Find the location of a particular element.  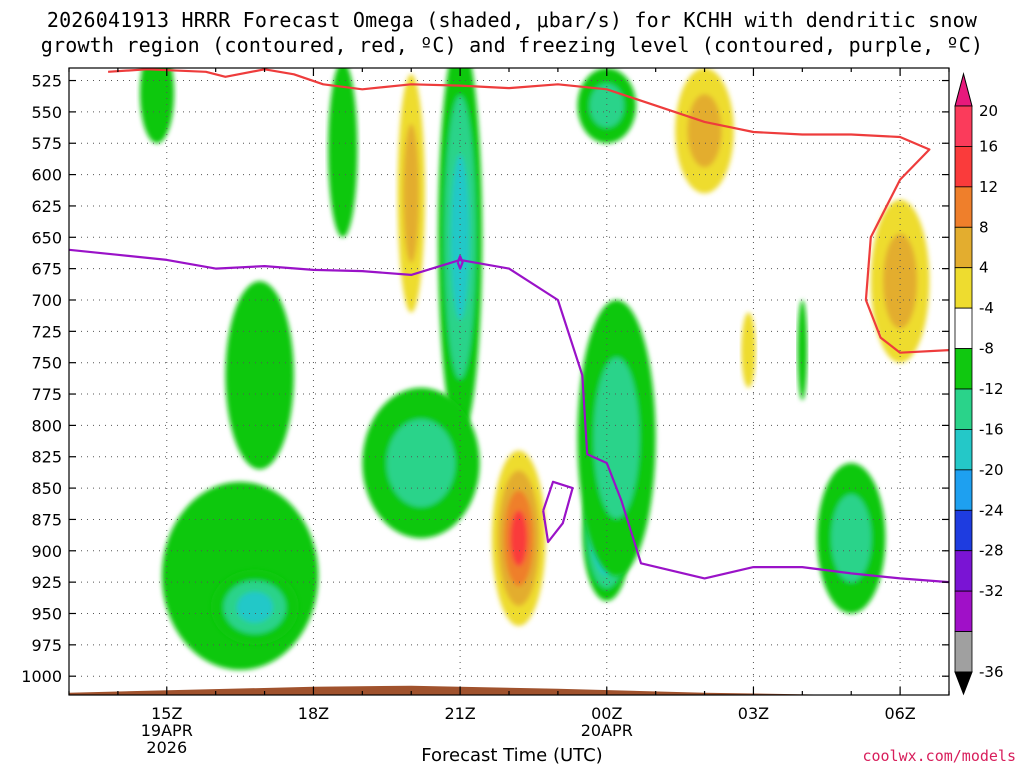

y-tick-label: 900 is located at coordinates (46, 551).